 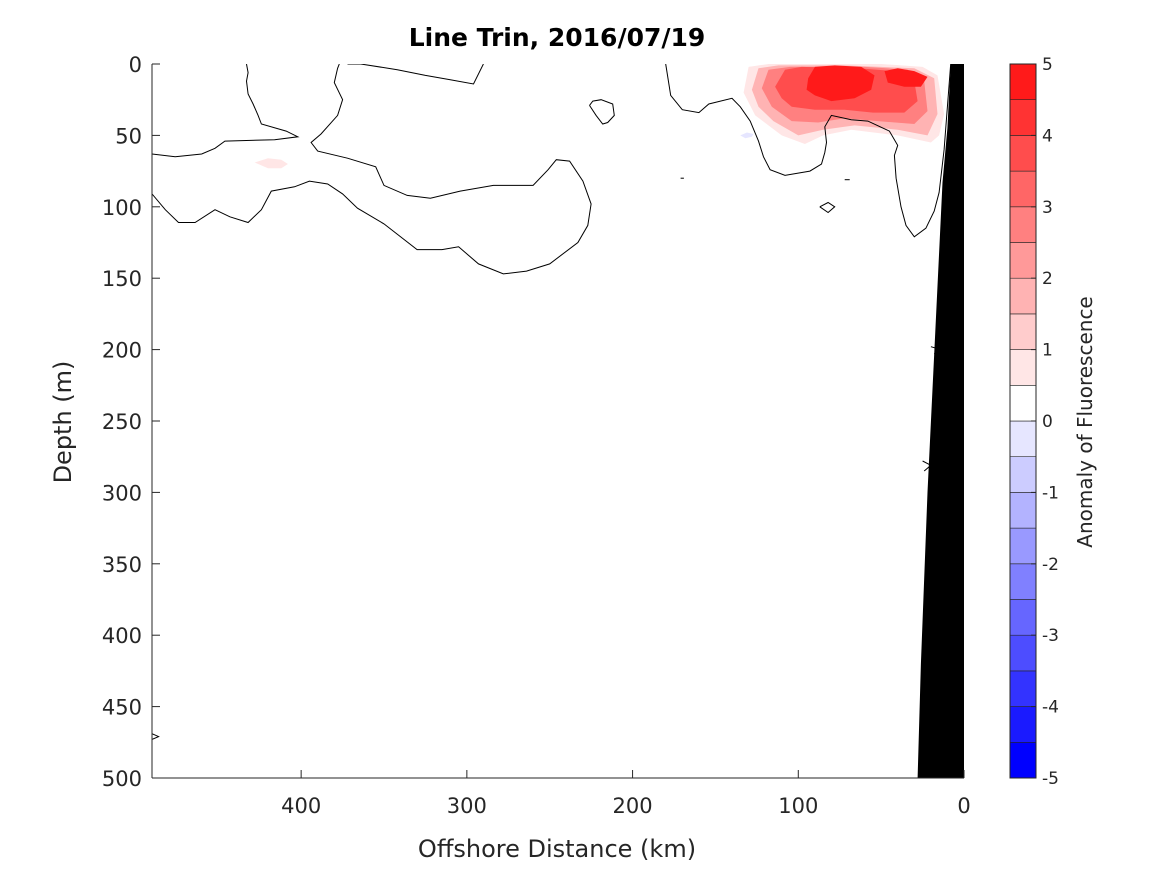 I want to click on y-tick-label: 100, so click(x=122, y=208).